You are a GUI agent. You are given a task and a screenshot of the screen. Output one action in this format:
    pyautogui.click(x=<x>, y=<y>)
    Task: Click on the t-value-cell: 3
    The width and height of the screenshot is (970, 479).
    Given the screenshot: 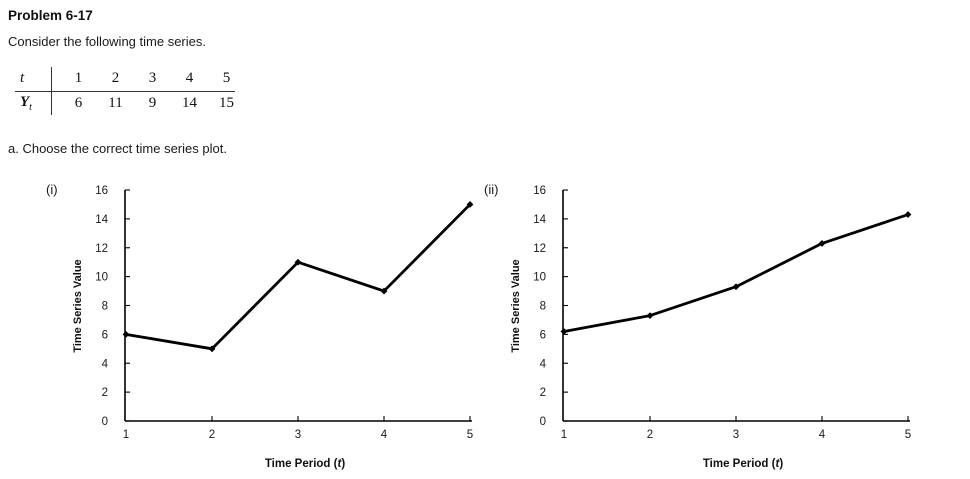 What is the action you would take?
    pyautogui.click(x=152, y=78)
    